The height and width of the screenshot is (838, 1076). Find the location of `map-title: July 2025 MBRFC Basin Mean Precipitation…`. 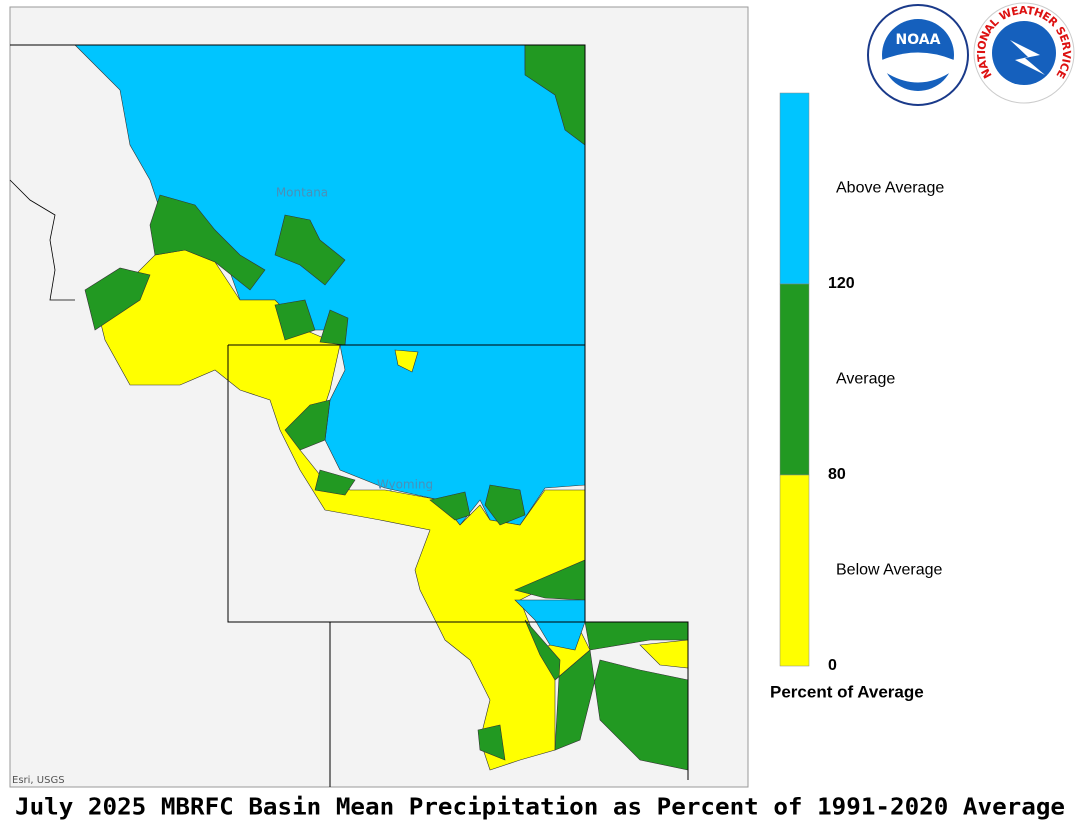

map-title: July 2025 MBRFC Basin Mean Precipitation… is located at coordinates (540, 808).